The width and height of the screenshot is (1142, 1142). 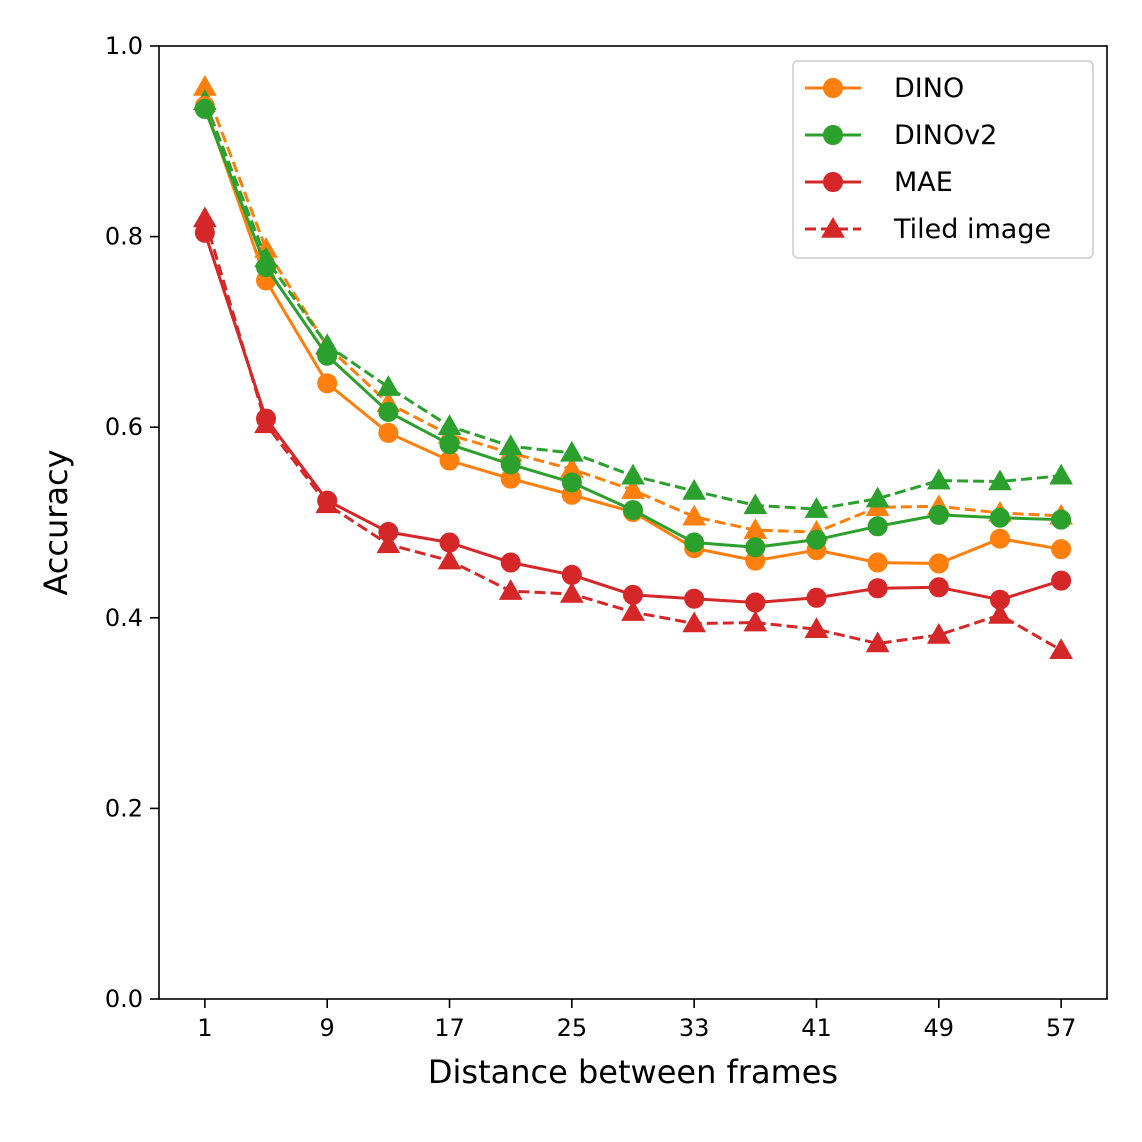 I want to click on y-tick-label: 0.2, so click(x=124, y=808).